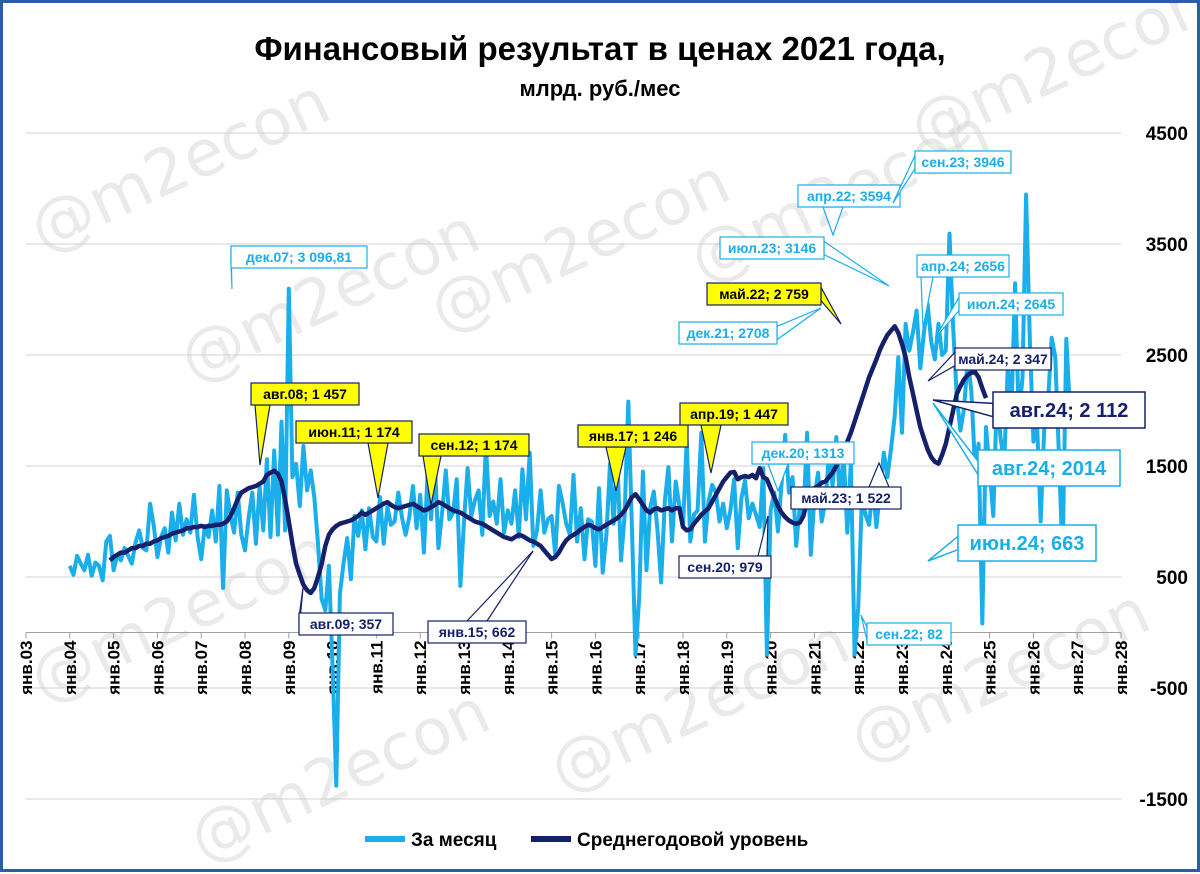  I want to click on annotation-callout: авг.24; 2 112, so click(1039, 410).